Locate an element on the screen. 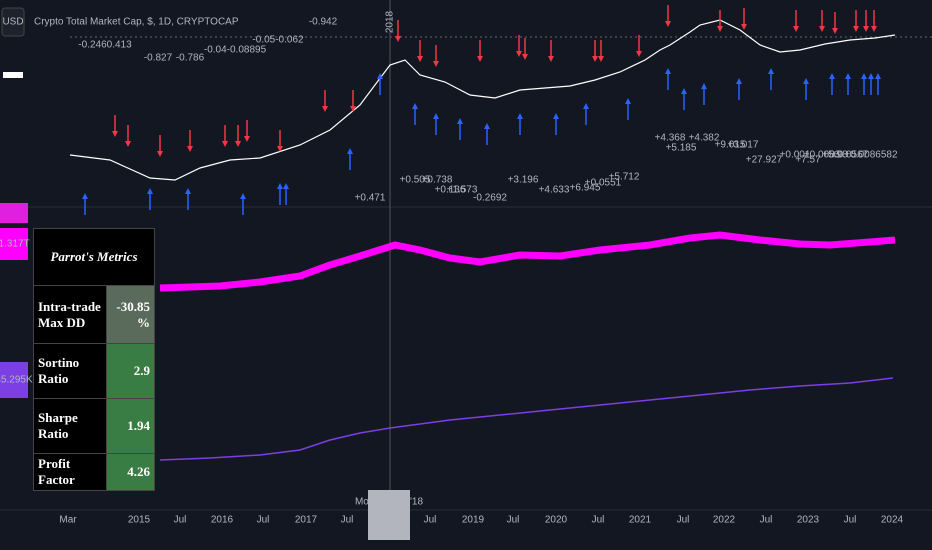 This screenshot has height=550, width=932. price-label: 45.295K is located at coordinates (16, 380).